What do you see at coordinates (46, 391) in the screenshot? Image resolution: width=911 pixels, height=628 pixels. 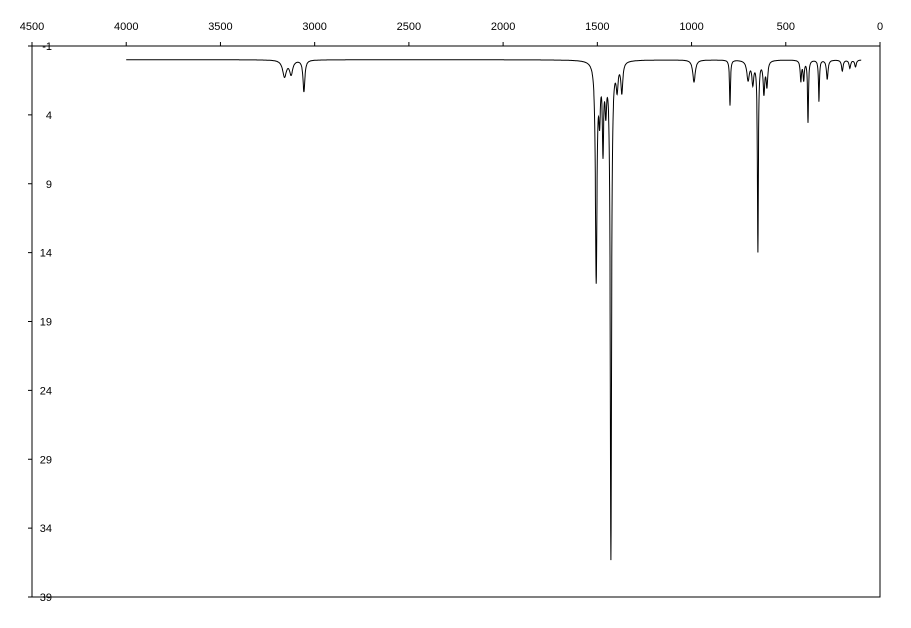 I see `y-tick-label: 24` at bounding box center [46, 391].